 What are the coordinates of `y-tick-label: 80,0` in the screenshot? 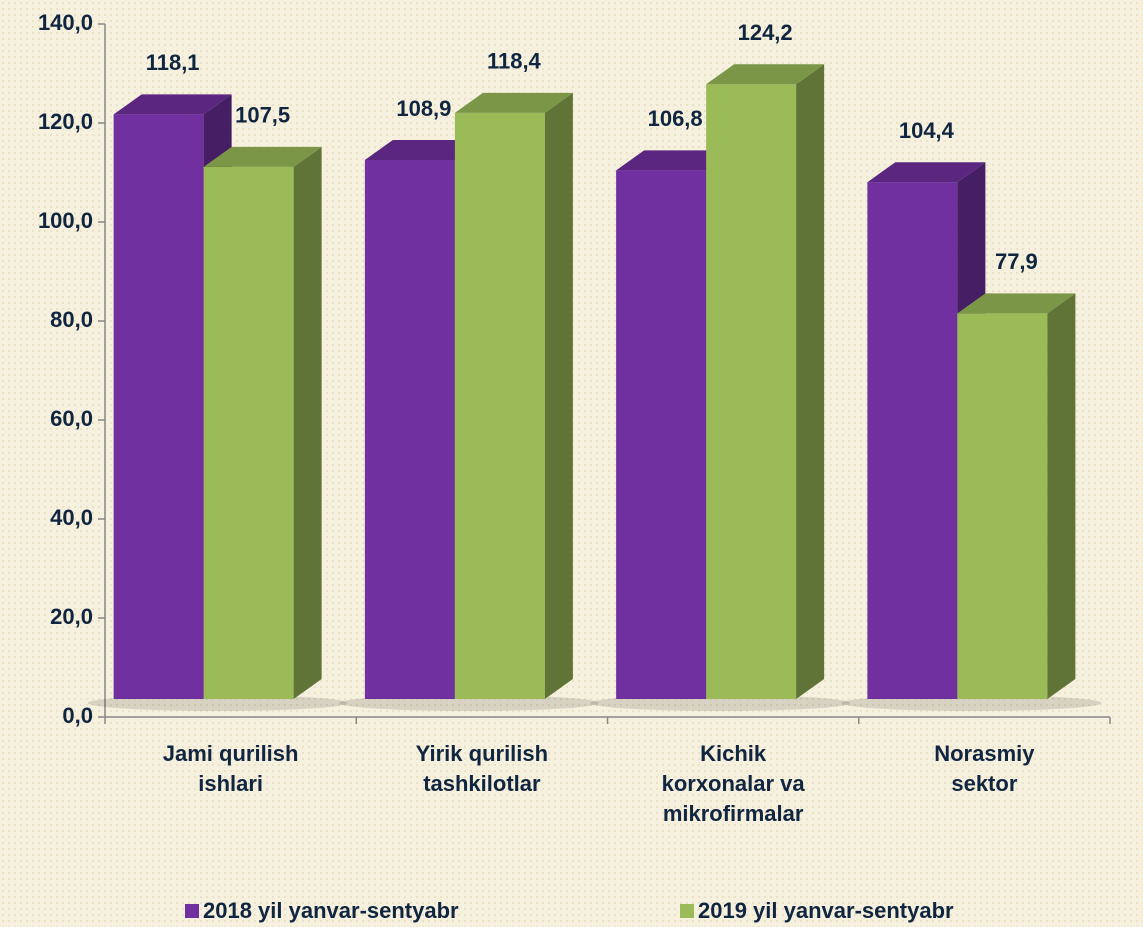 It's located at (71, 319).